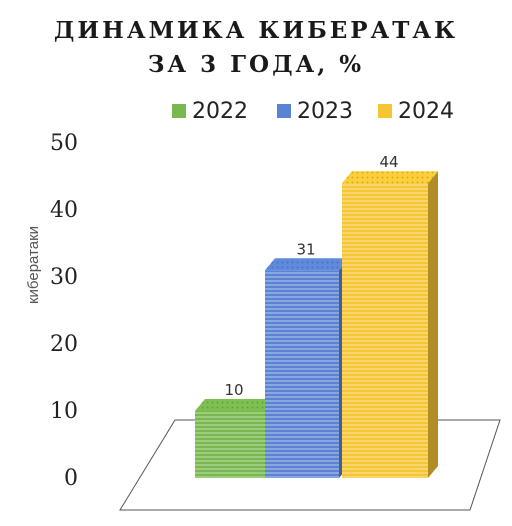 The width and height of the screenshot is (512, 526). Describe the element at coordinates (220, 111) in the screenshot. I see `legend-label: 2022` at that location.